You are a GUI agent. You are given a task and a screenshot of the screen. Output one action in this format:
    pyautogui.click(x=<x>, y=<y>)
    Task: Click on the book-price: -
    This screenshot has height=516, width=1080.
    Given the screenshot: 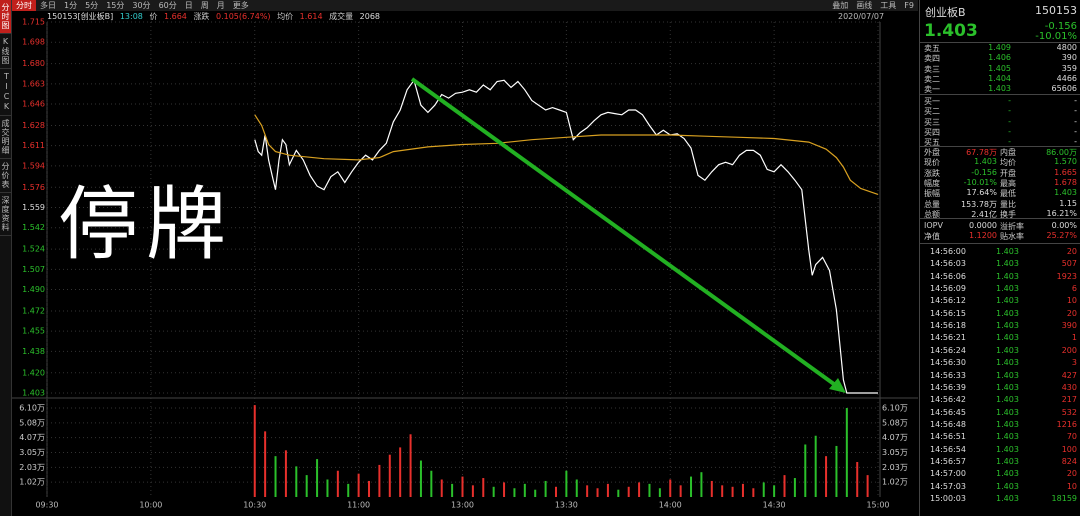 What is the action you would take?
    pyautogui.click(x=1009, y=100)
    